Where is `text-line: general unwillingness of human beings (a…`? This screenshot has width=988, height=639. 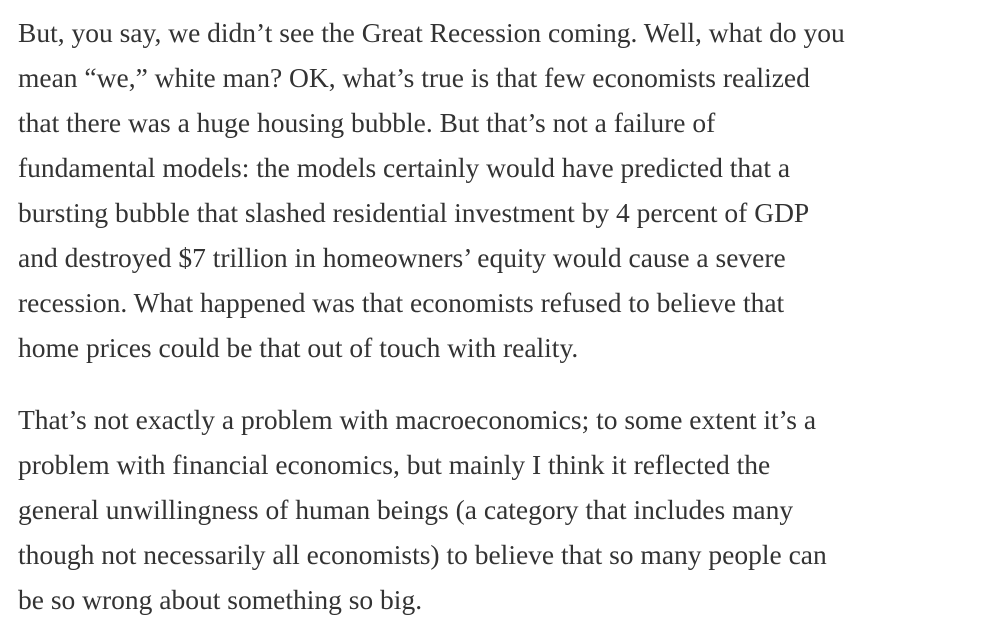
text-line: general unwillingness of human beings (a… is located at coordinates (406, 509).